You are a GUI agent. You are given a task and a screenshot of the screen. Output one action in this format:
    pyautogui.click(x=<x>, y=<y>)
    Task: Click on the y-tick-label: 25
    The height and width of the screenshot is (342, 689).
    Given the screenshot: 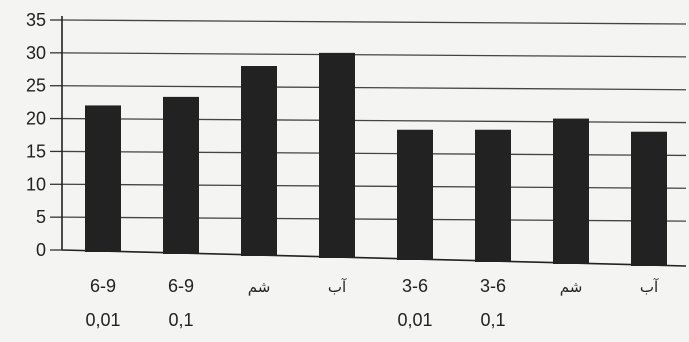 What is the action you would take?
    pyautogui.click(x=36, y=86)
    